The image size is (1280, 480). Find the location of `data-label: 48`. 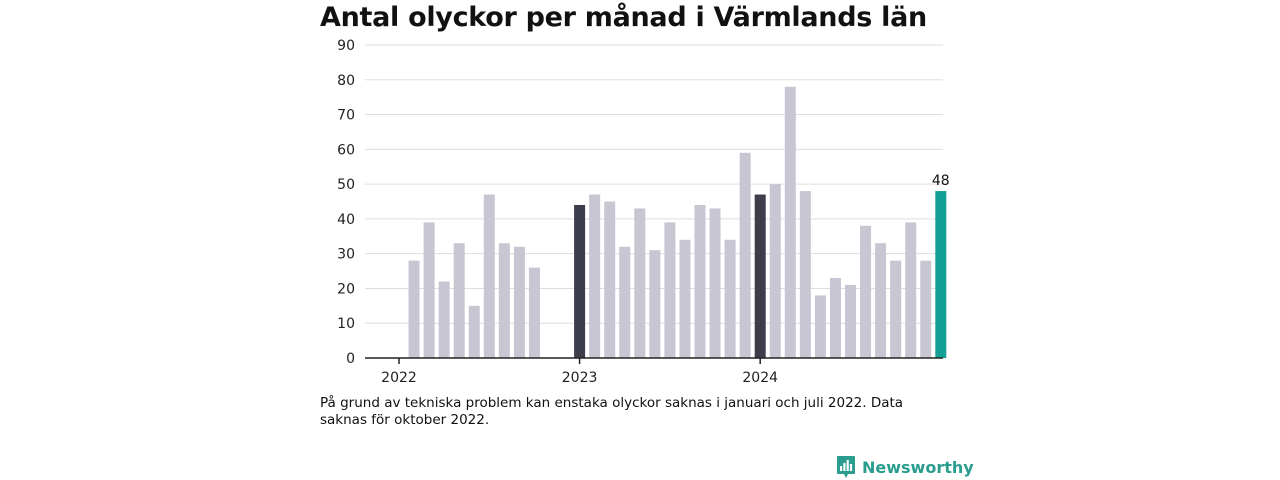

data-label: 48 is located at coordinates (941, 181).